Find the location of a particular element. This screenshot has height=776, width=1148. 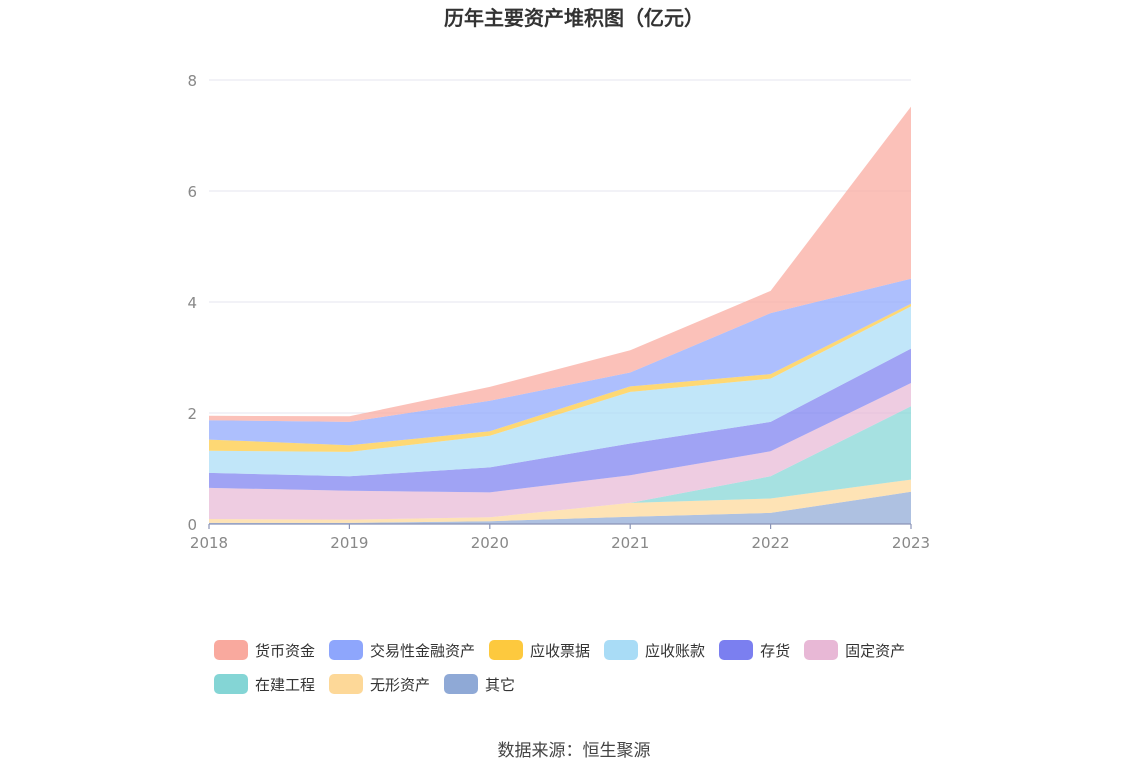

x-tick-label: 2019 is located at coordinates (349, 543).